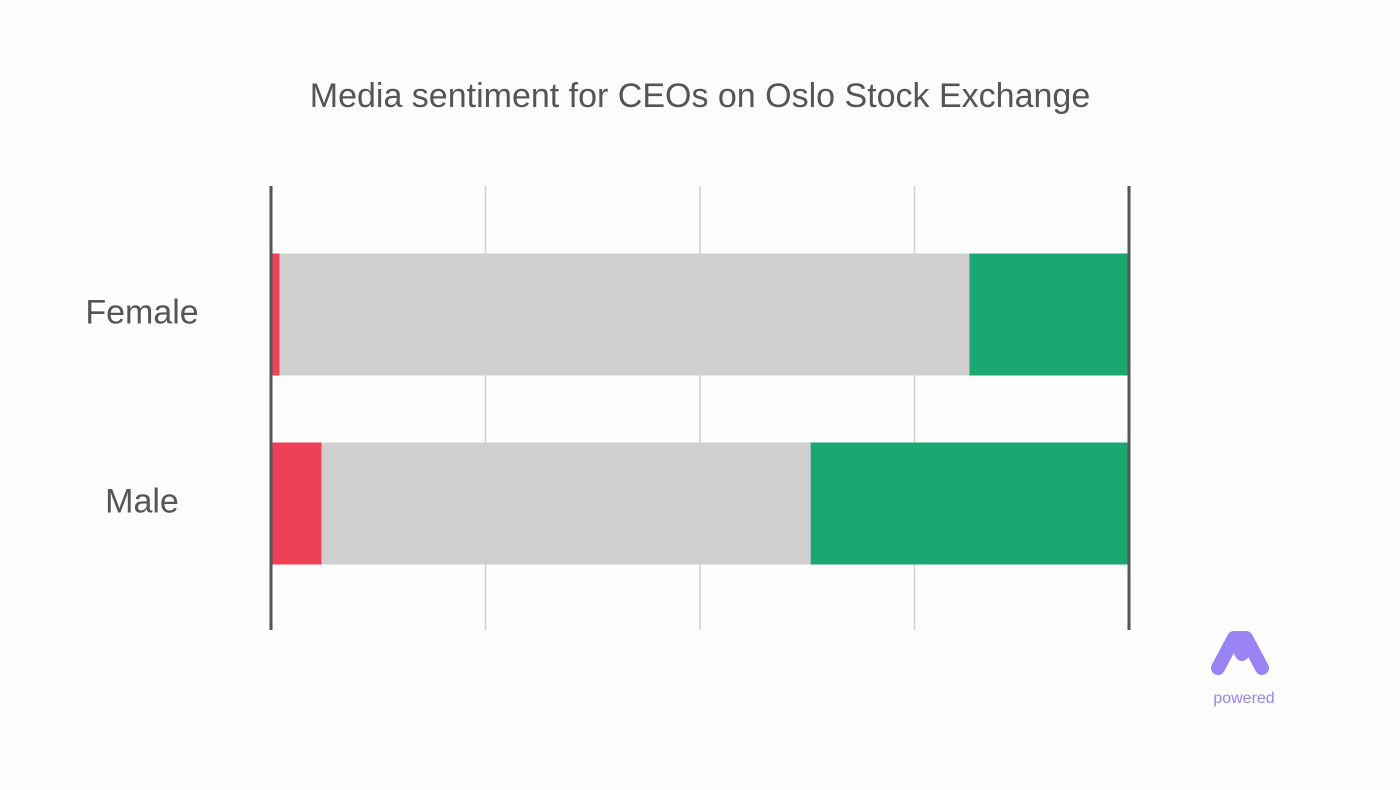  I want to click on y-tick-label: Male, so click(142, 501).